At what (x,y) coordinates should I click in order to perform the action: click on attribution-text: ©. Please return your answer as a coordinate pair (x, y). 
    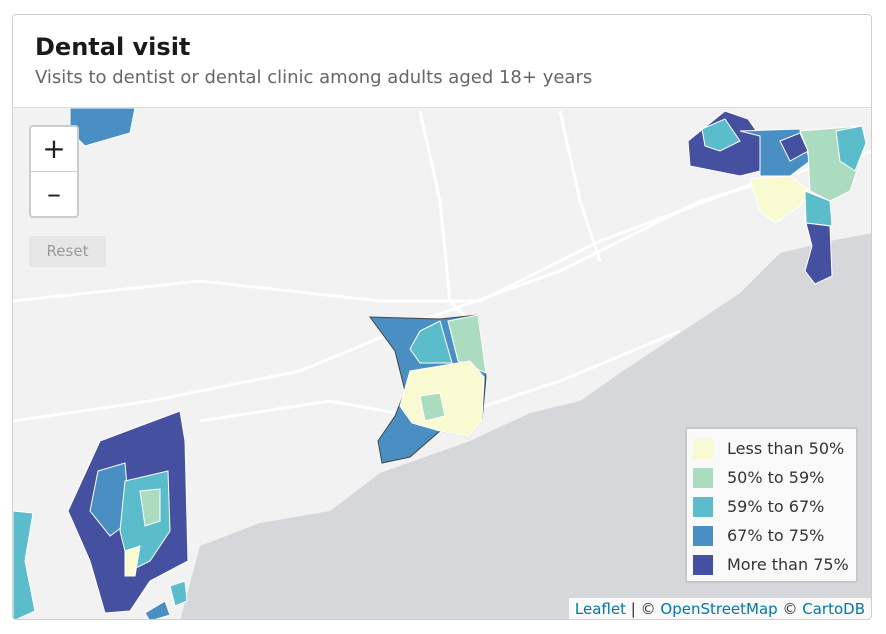
    Looking at the image, I should click on (790, 609).